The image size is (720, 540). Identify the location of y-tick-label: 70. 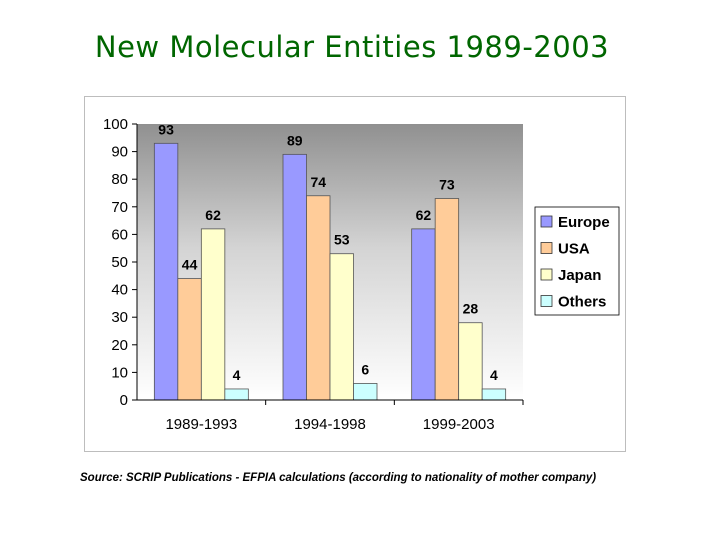
(119, 207).